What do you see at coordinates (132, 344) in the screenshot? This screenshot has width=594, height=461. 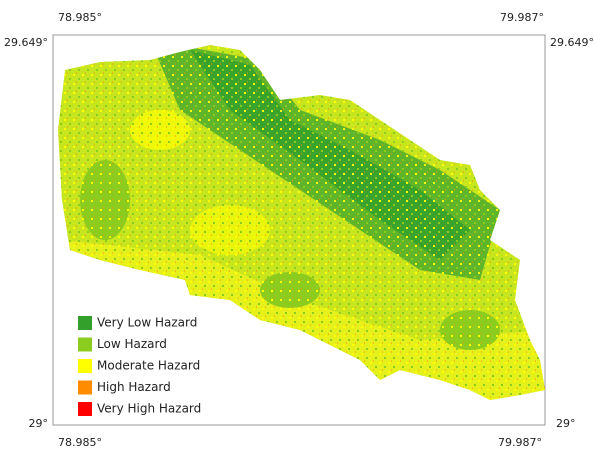 I see `legend-label: Low Hazard` at bounding box center [132, 344].